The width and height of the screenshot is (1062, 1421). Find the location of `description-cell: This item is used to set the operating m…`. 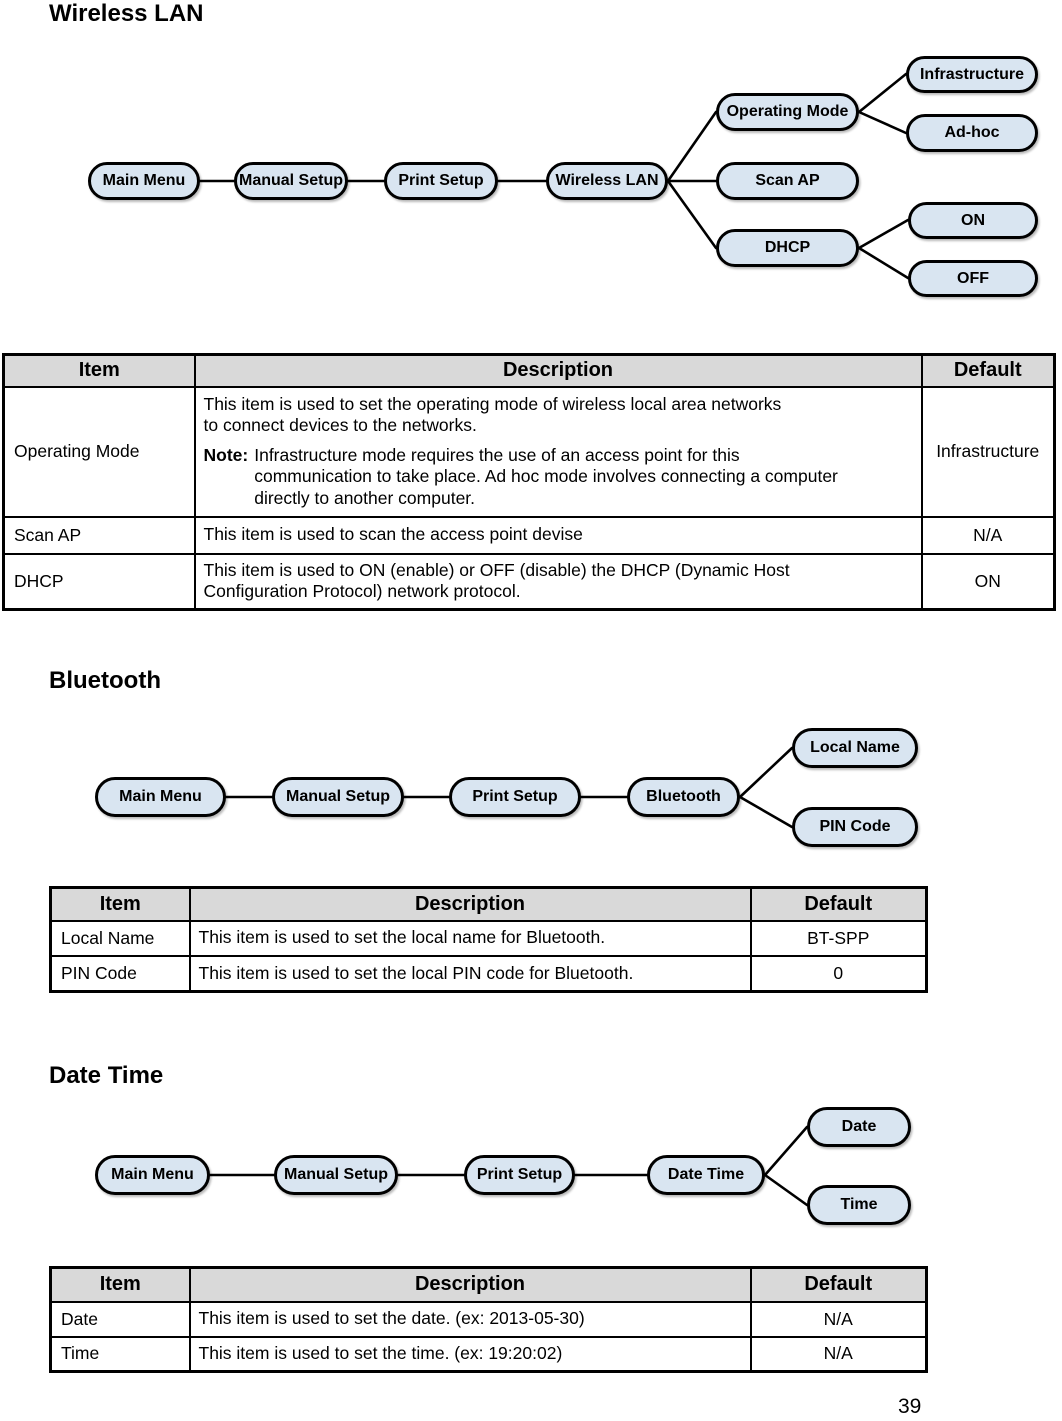

description-cell: This item is used to set the operating m… is located at coordinates (558, 451).